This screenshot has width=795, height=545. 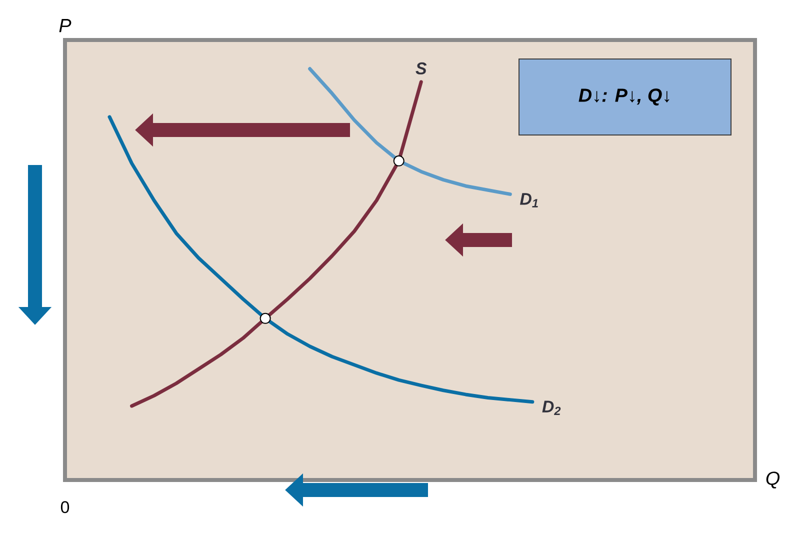 I want to click on series-label: S, so click(x=421, y=68).